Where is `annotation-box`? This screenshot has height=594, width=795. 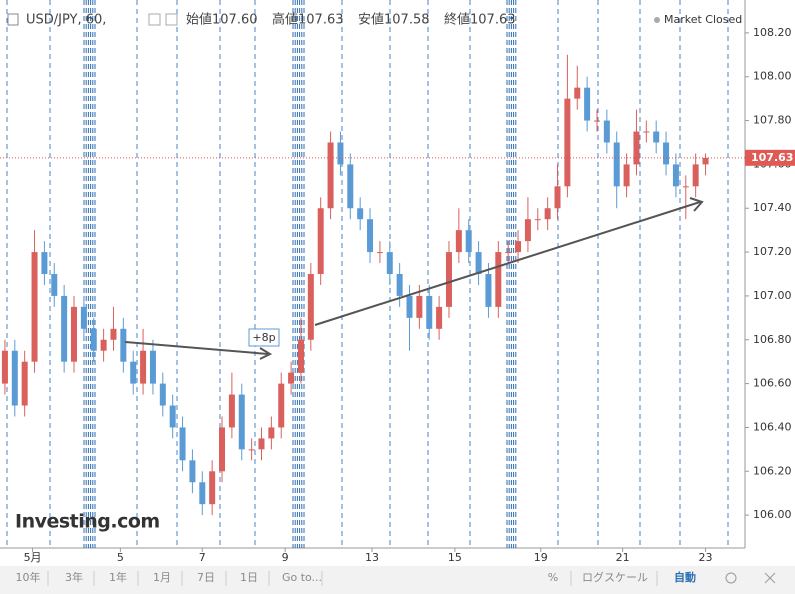
annotation-box is located at coordinates (264, 337).